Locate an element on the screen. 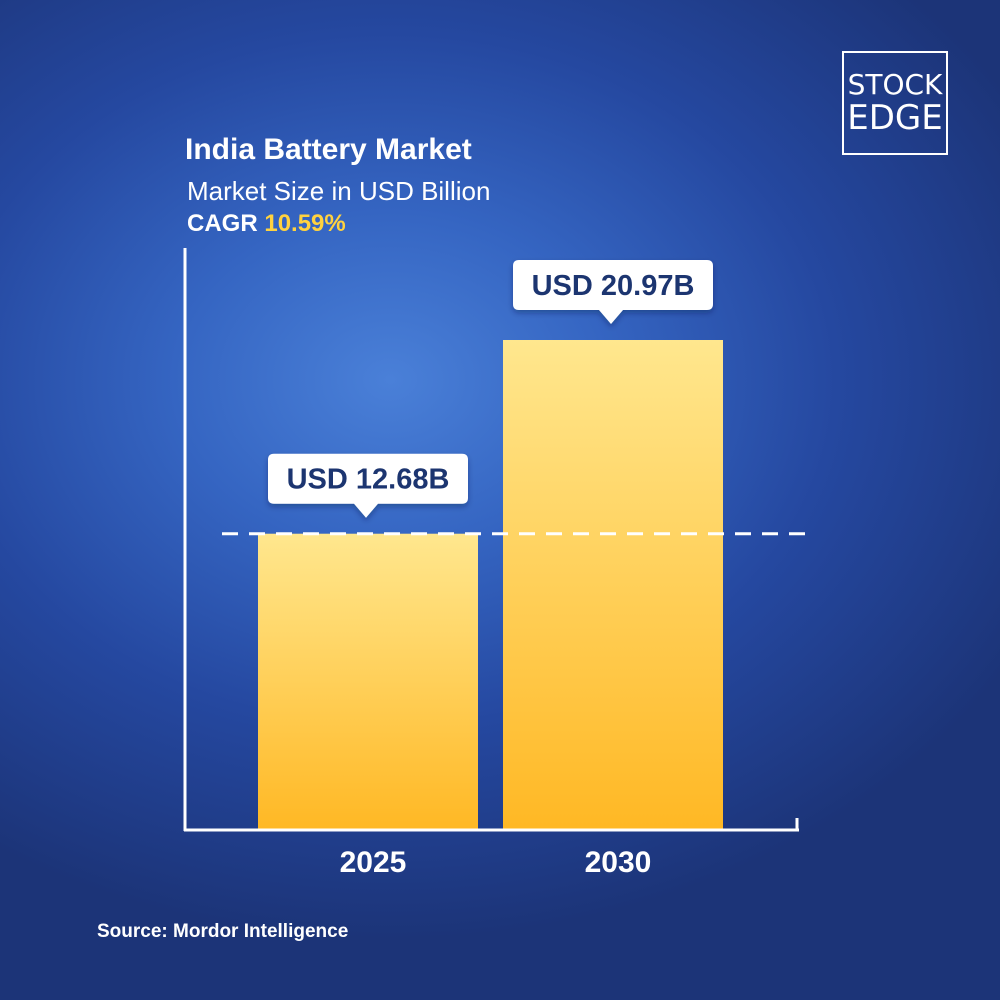 The height and width of the screenshot is (1000, 1000). logo-line-1: STOCK is located at coordinates (895, 84).